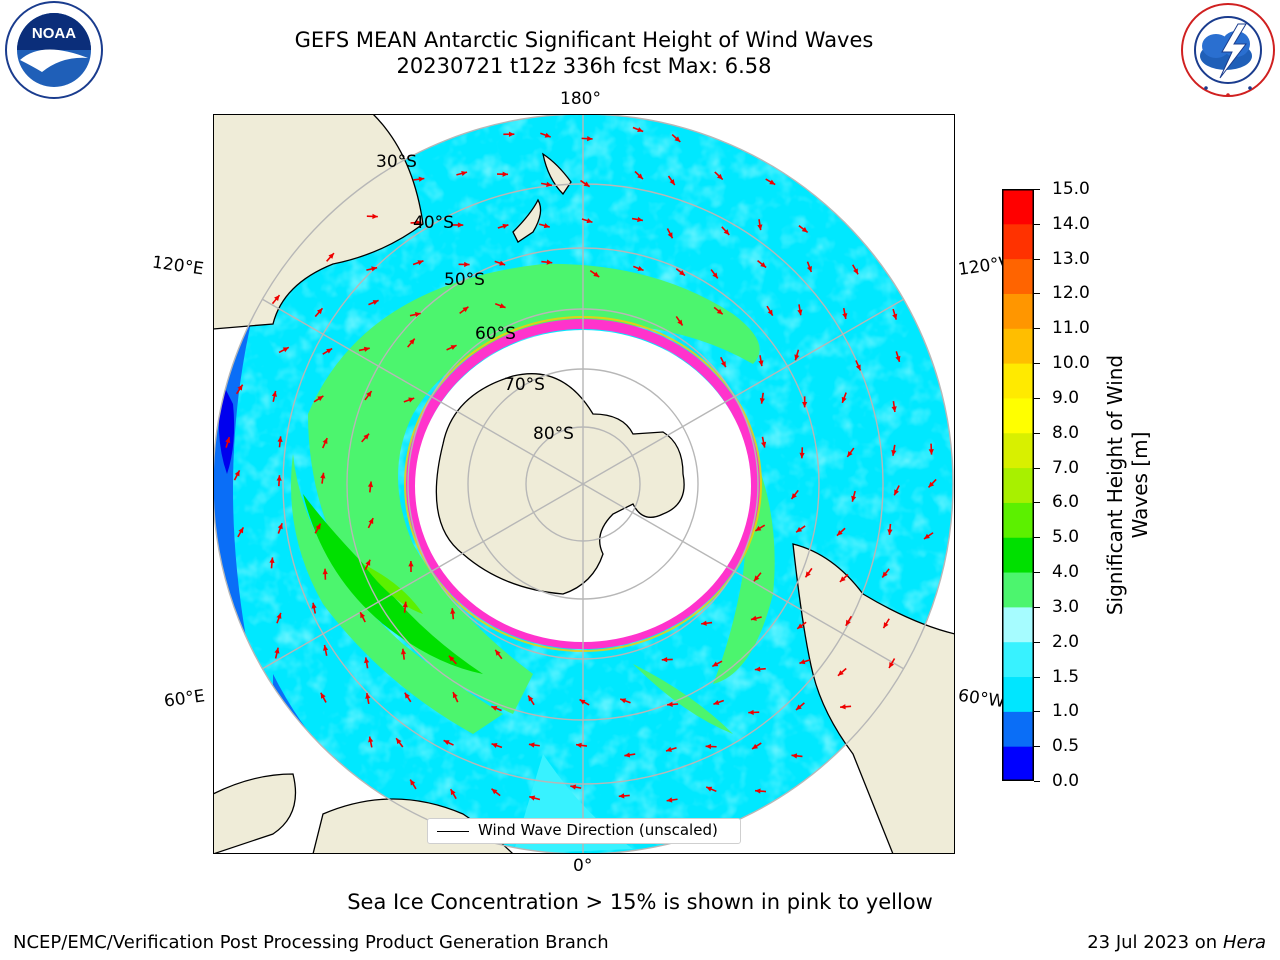 This screenshot has height=960, width=1280. Describe the element at coordinates (1066, 572) in the screenshot. I see `colorbar-tick-label: 4.0` at that location.